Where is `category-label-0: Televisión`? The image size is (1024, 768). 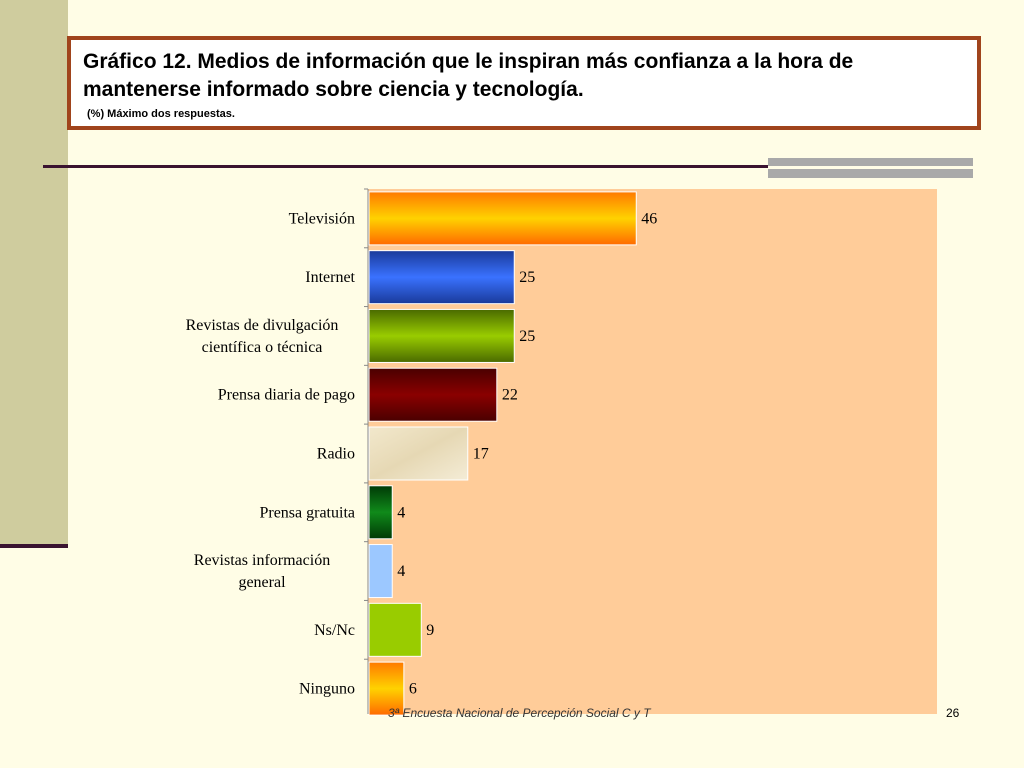
category-label-0: Televisión is located at coordinates (322, 218).